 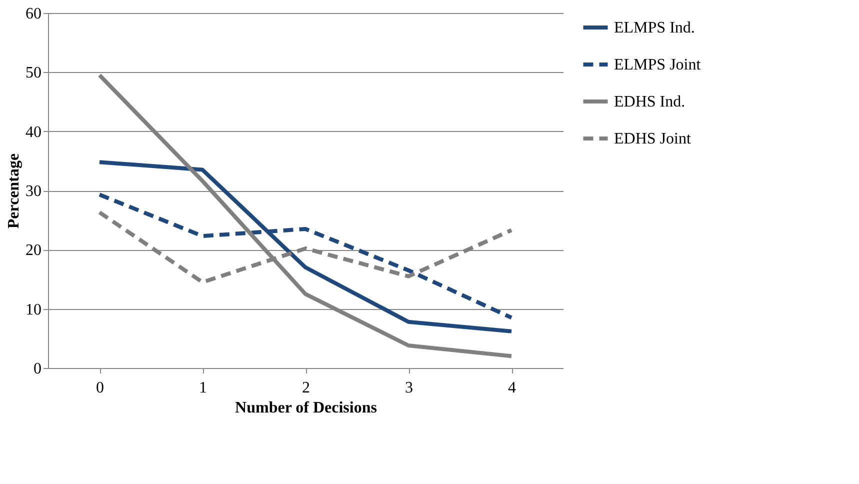 I want to click on legend-label: EDHS Joint, so click(x=653, y=139).